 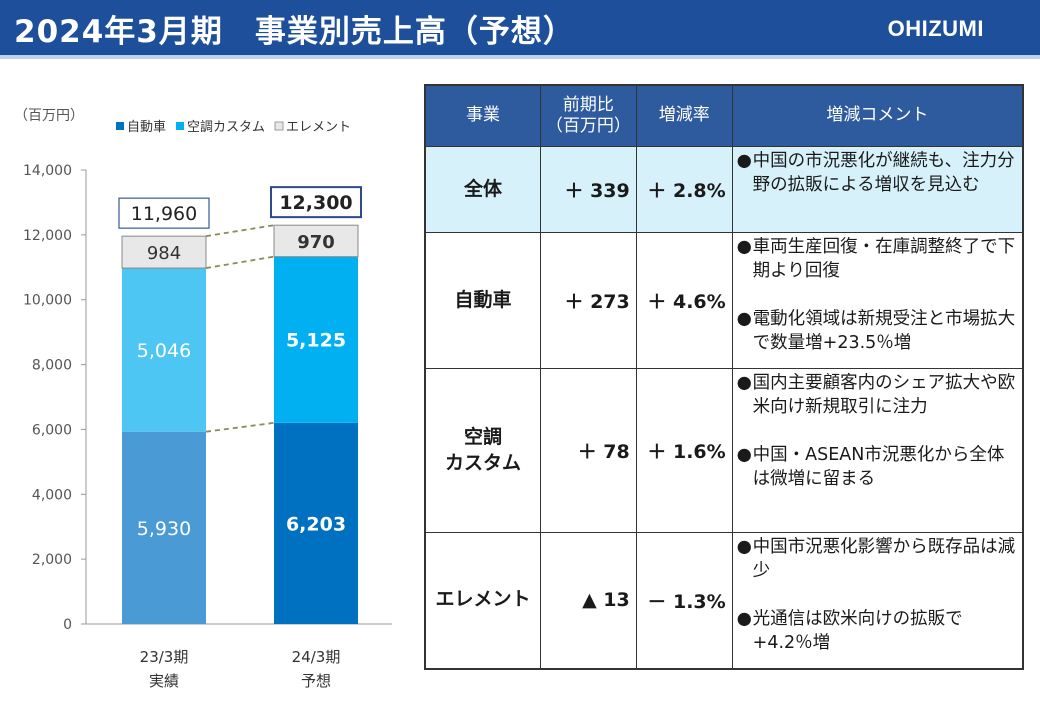 I want to click on rate-cell: － 1.3%, so click(x=684, y=600).